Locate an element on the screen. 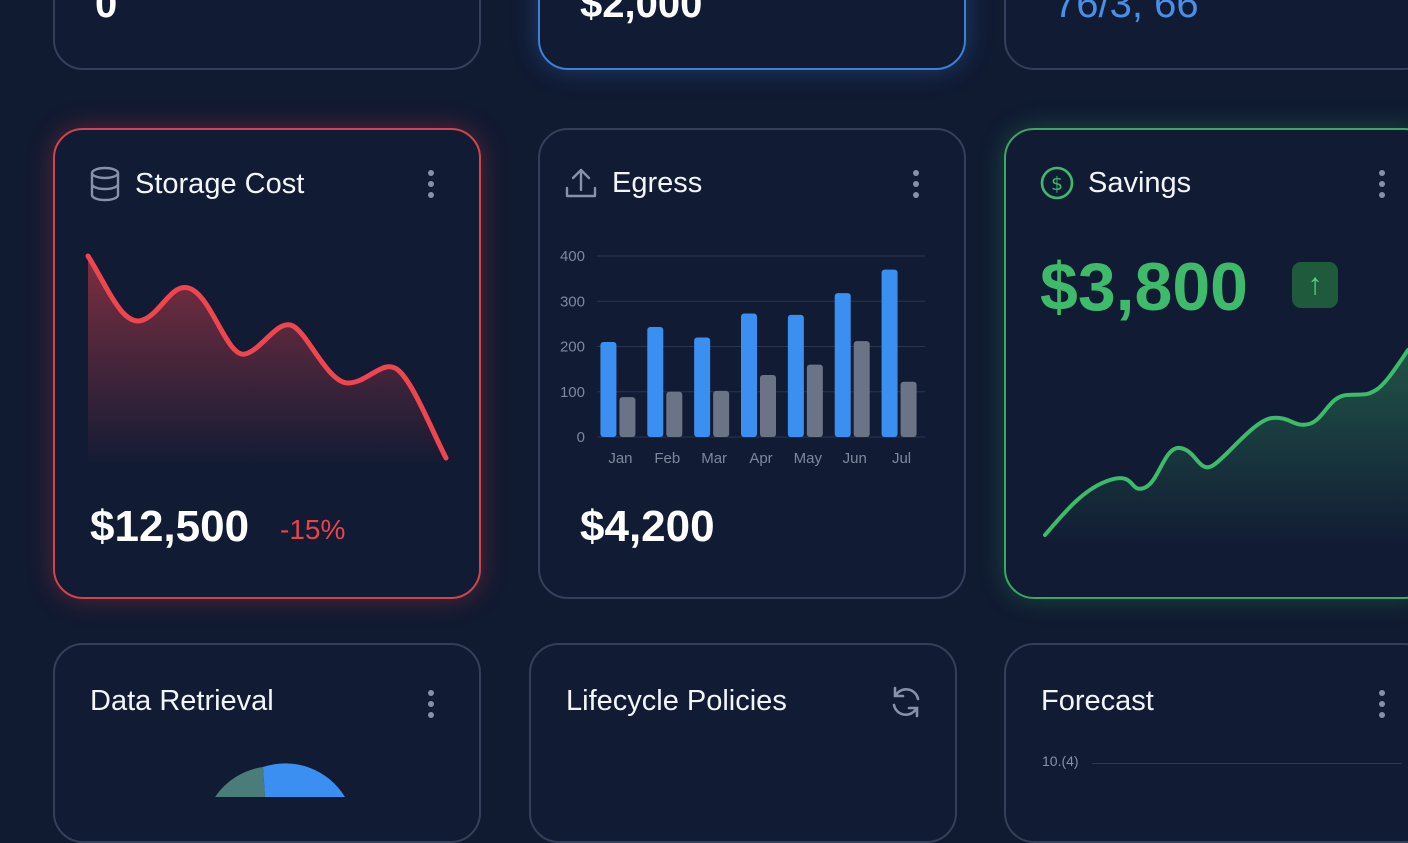  savings-header: $ Savings is located at coordinates (1115, 183).